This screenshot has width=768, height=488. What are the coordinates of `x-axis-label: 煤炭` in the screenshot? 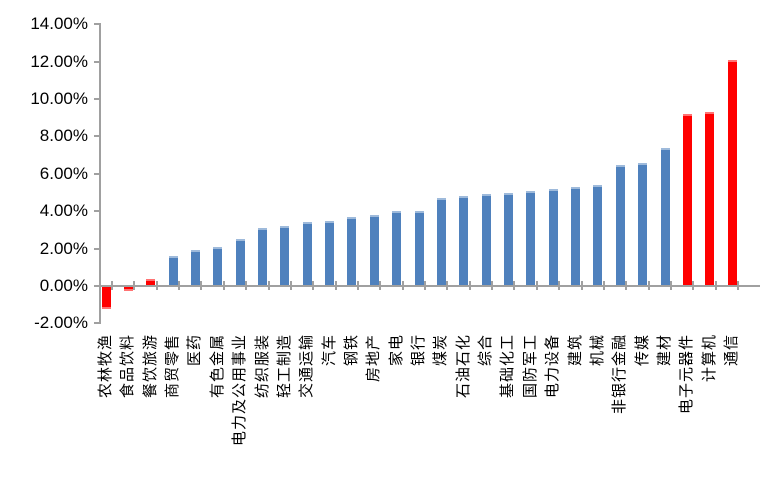 It's located at (441, 350).